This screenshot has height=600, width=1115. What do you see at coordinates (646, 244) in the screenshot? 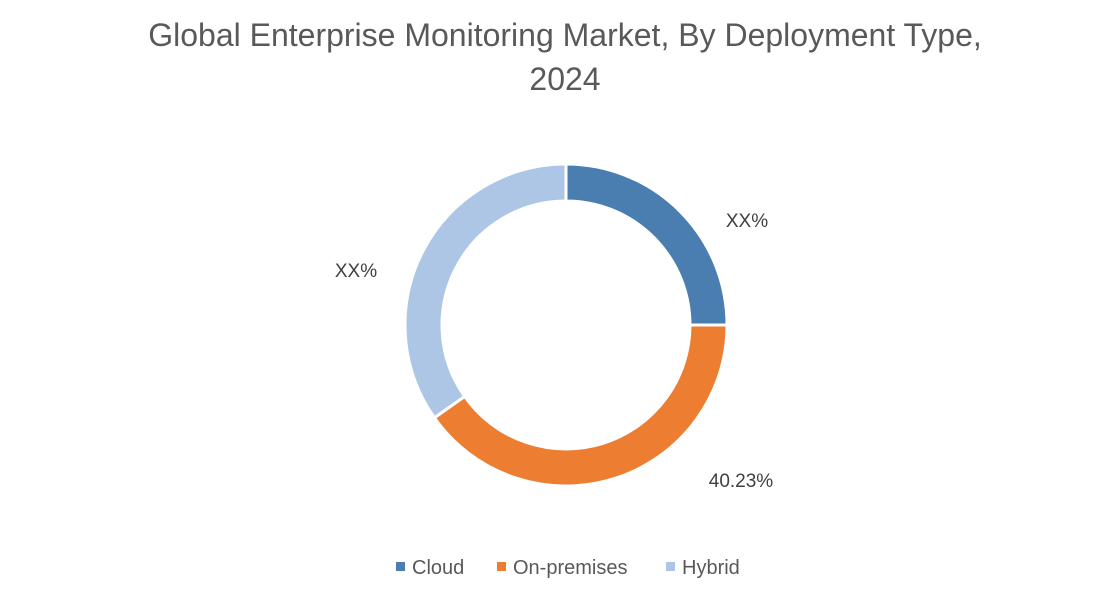
I see `donut-slice-cloud` at bounding box center [646, 244].